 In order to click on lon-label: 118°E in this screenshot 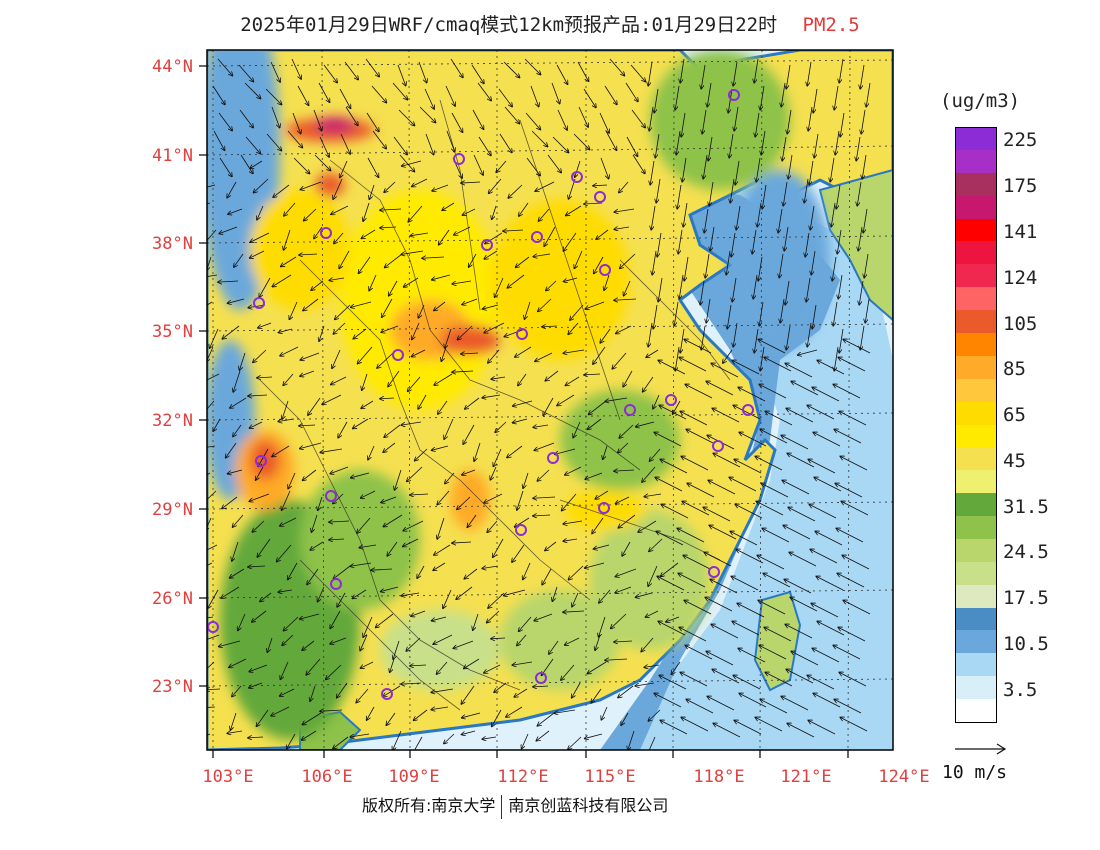, I will do `click(718, 777)`.